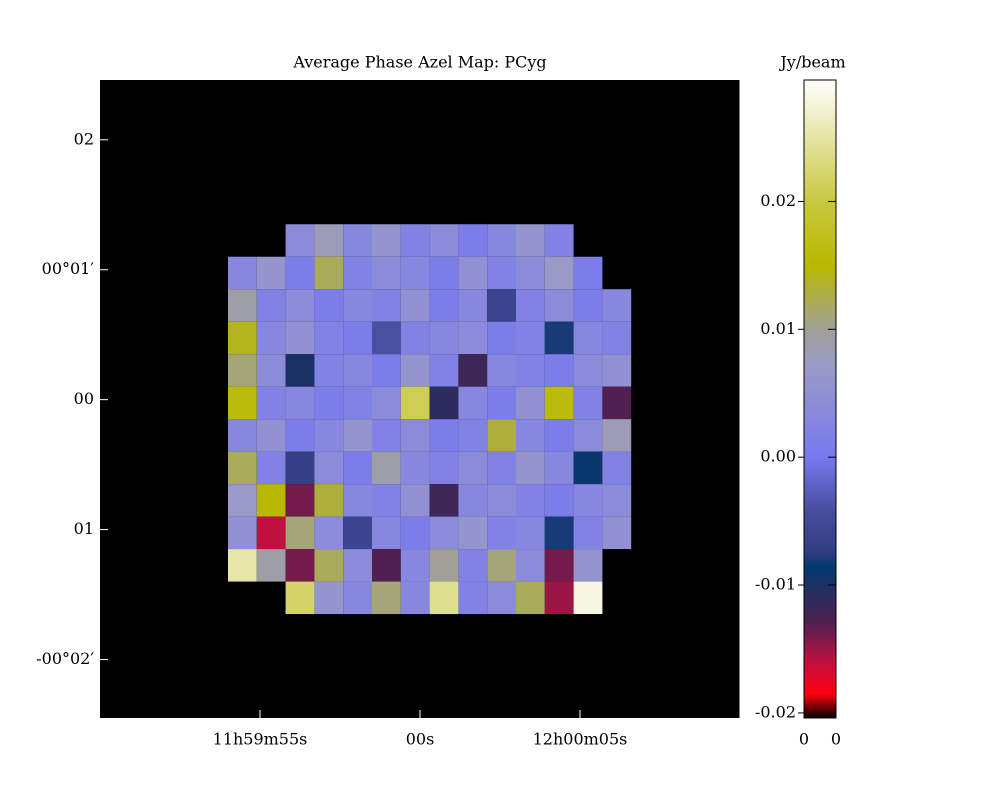 The height and width of the screenshot is (800, 1000). Describe the element at coordinates (811, 62) in the screenshot. I see `colorbar-title: Jy/beam` at that location.